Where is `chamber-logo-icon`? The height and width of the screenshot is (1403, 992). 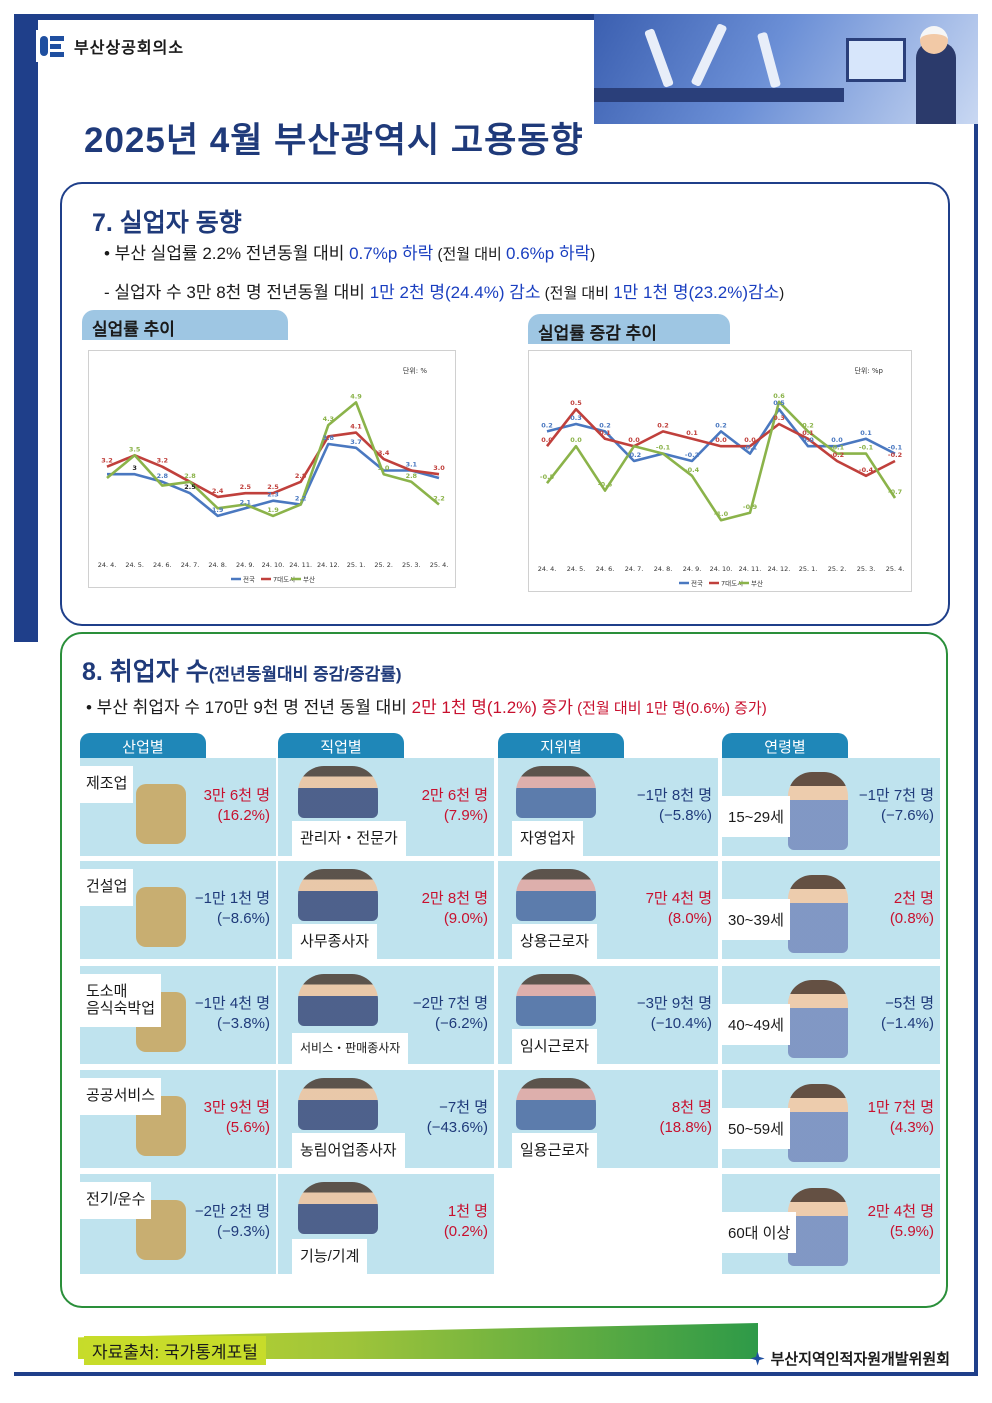
chamber-logo-icon is located at coordinates (54, 46).